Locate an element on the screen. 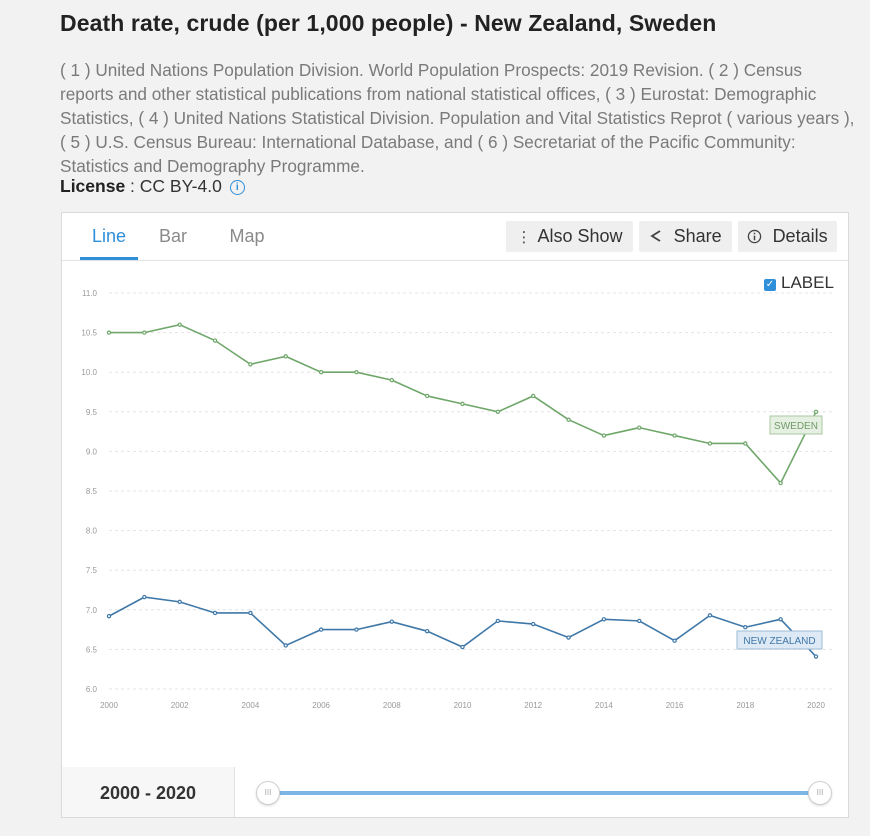 This screenshot has height=836, width=870. y-tick-label: 7.5 is located at coordinates (92, 570).